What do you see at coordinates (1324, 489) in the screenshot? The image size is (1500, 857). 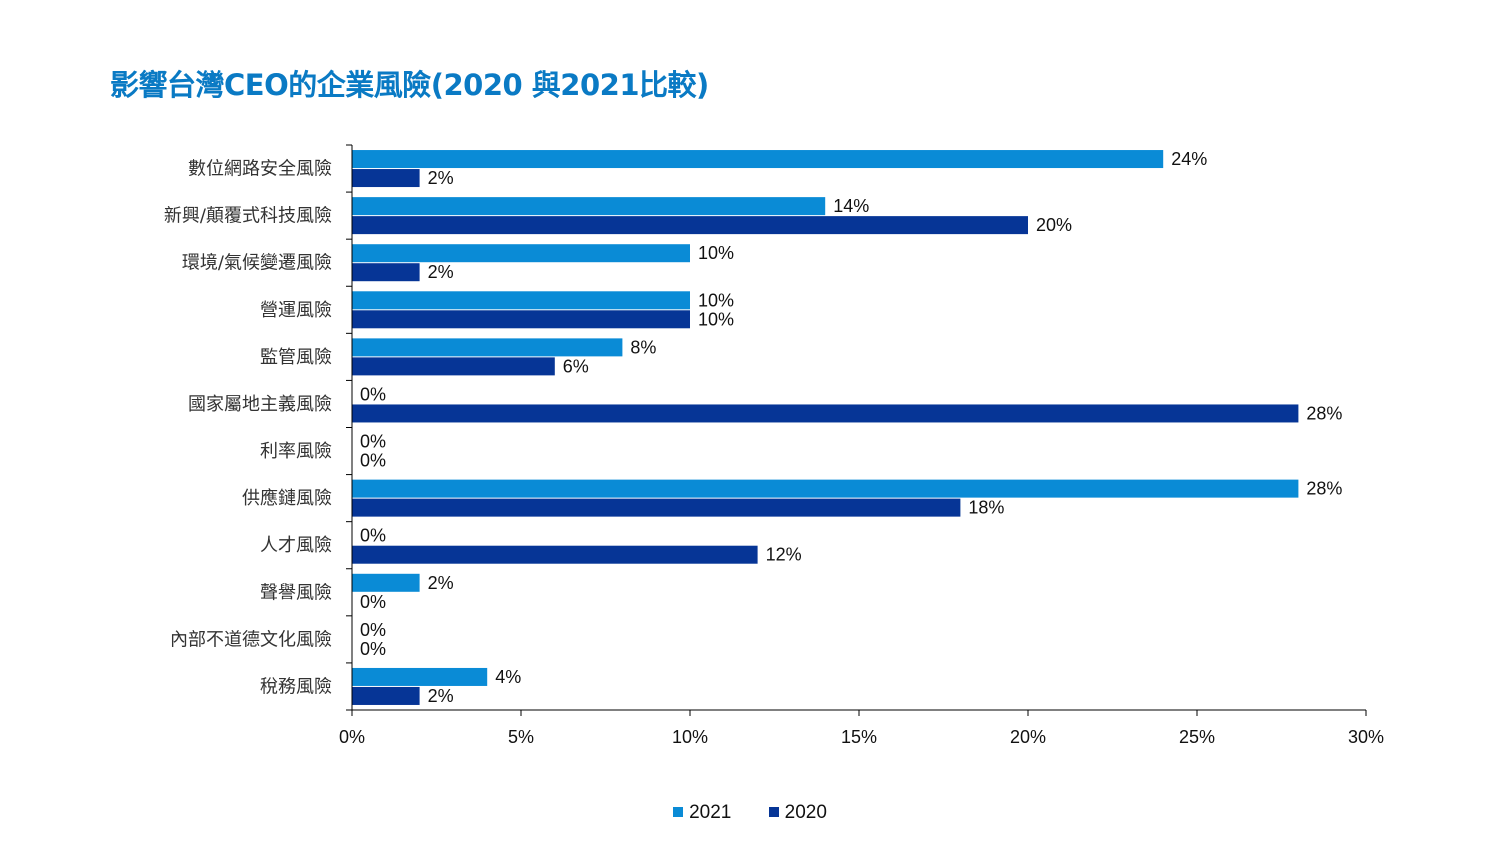 I see `data-label-2021: 28%` at bounding box center [1324, 489].